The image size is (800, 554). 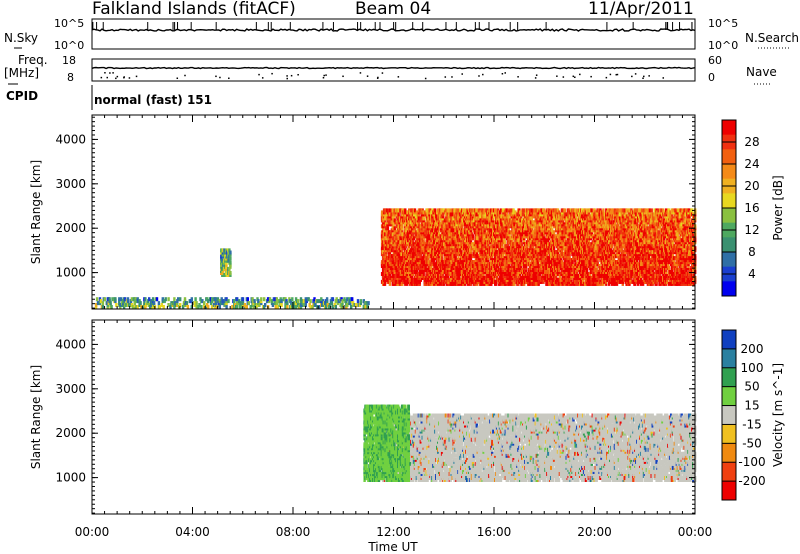 What do you see at coordinates (401, 34) in the screenshot?
I see `noise-strip: N.Sky 10^5 10^0 10^5 10^0 N.Search` at bounding box center [401, 34].